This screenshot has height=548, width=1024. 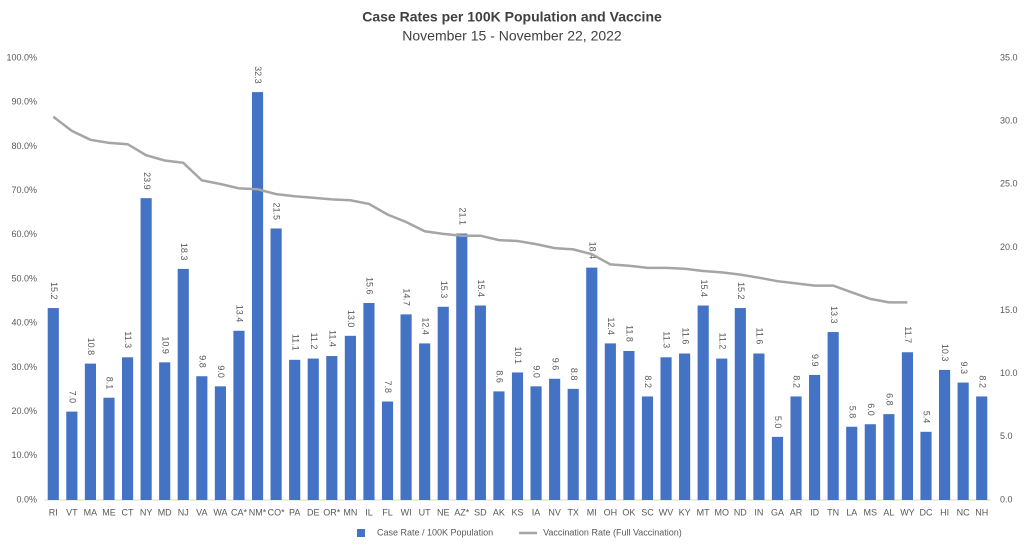 I want to click on x-tick-label: GA, so click(x=777, y=512).